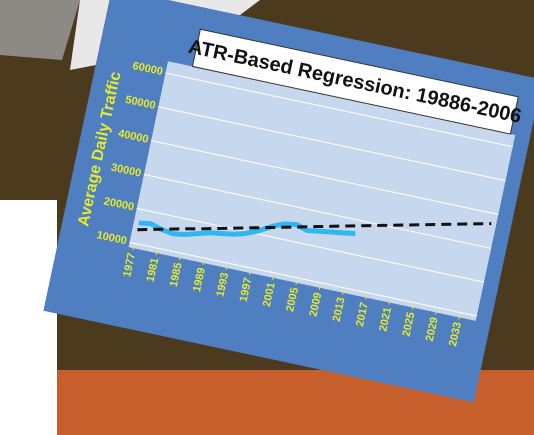 This screenshot has height=435, width=534. I want to click on x-tick-label: 2013, so click(339, 309).